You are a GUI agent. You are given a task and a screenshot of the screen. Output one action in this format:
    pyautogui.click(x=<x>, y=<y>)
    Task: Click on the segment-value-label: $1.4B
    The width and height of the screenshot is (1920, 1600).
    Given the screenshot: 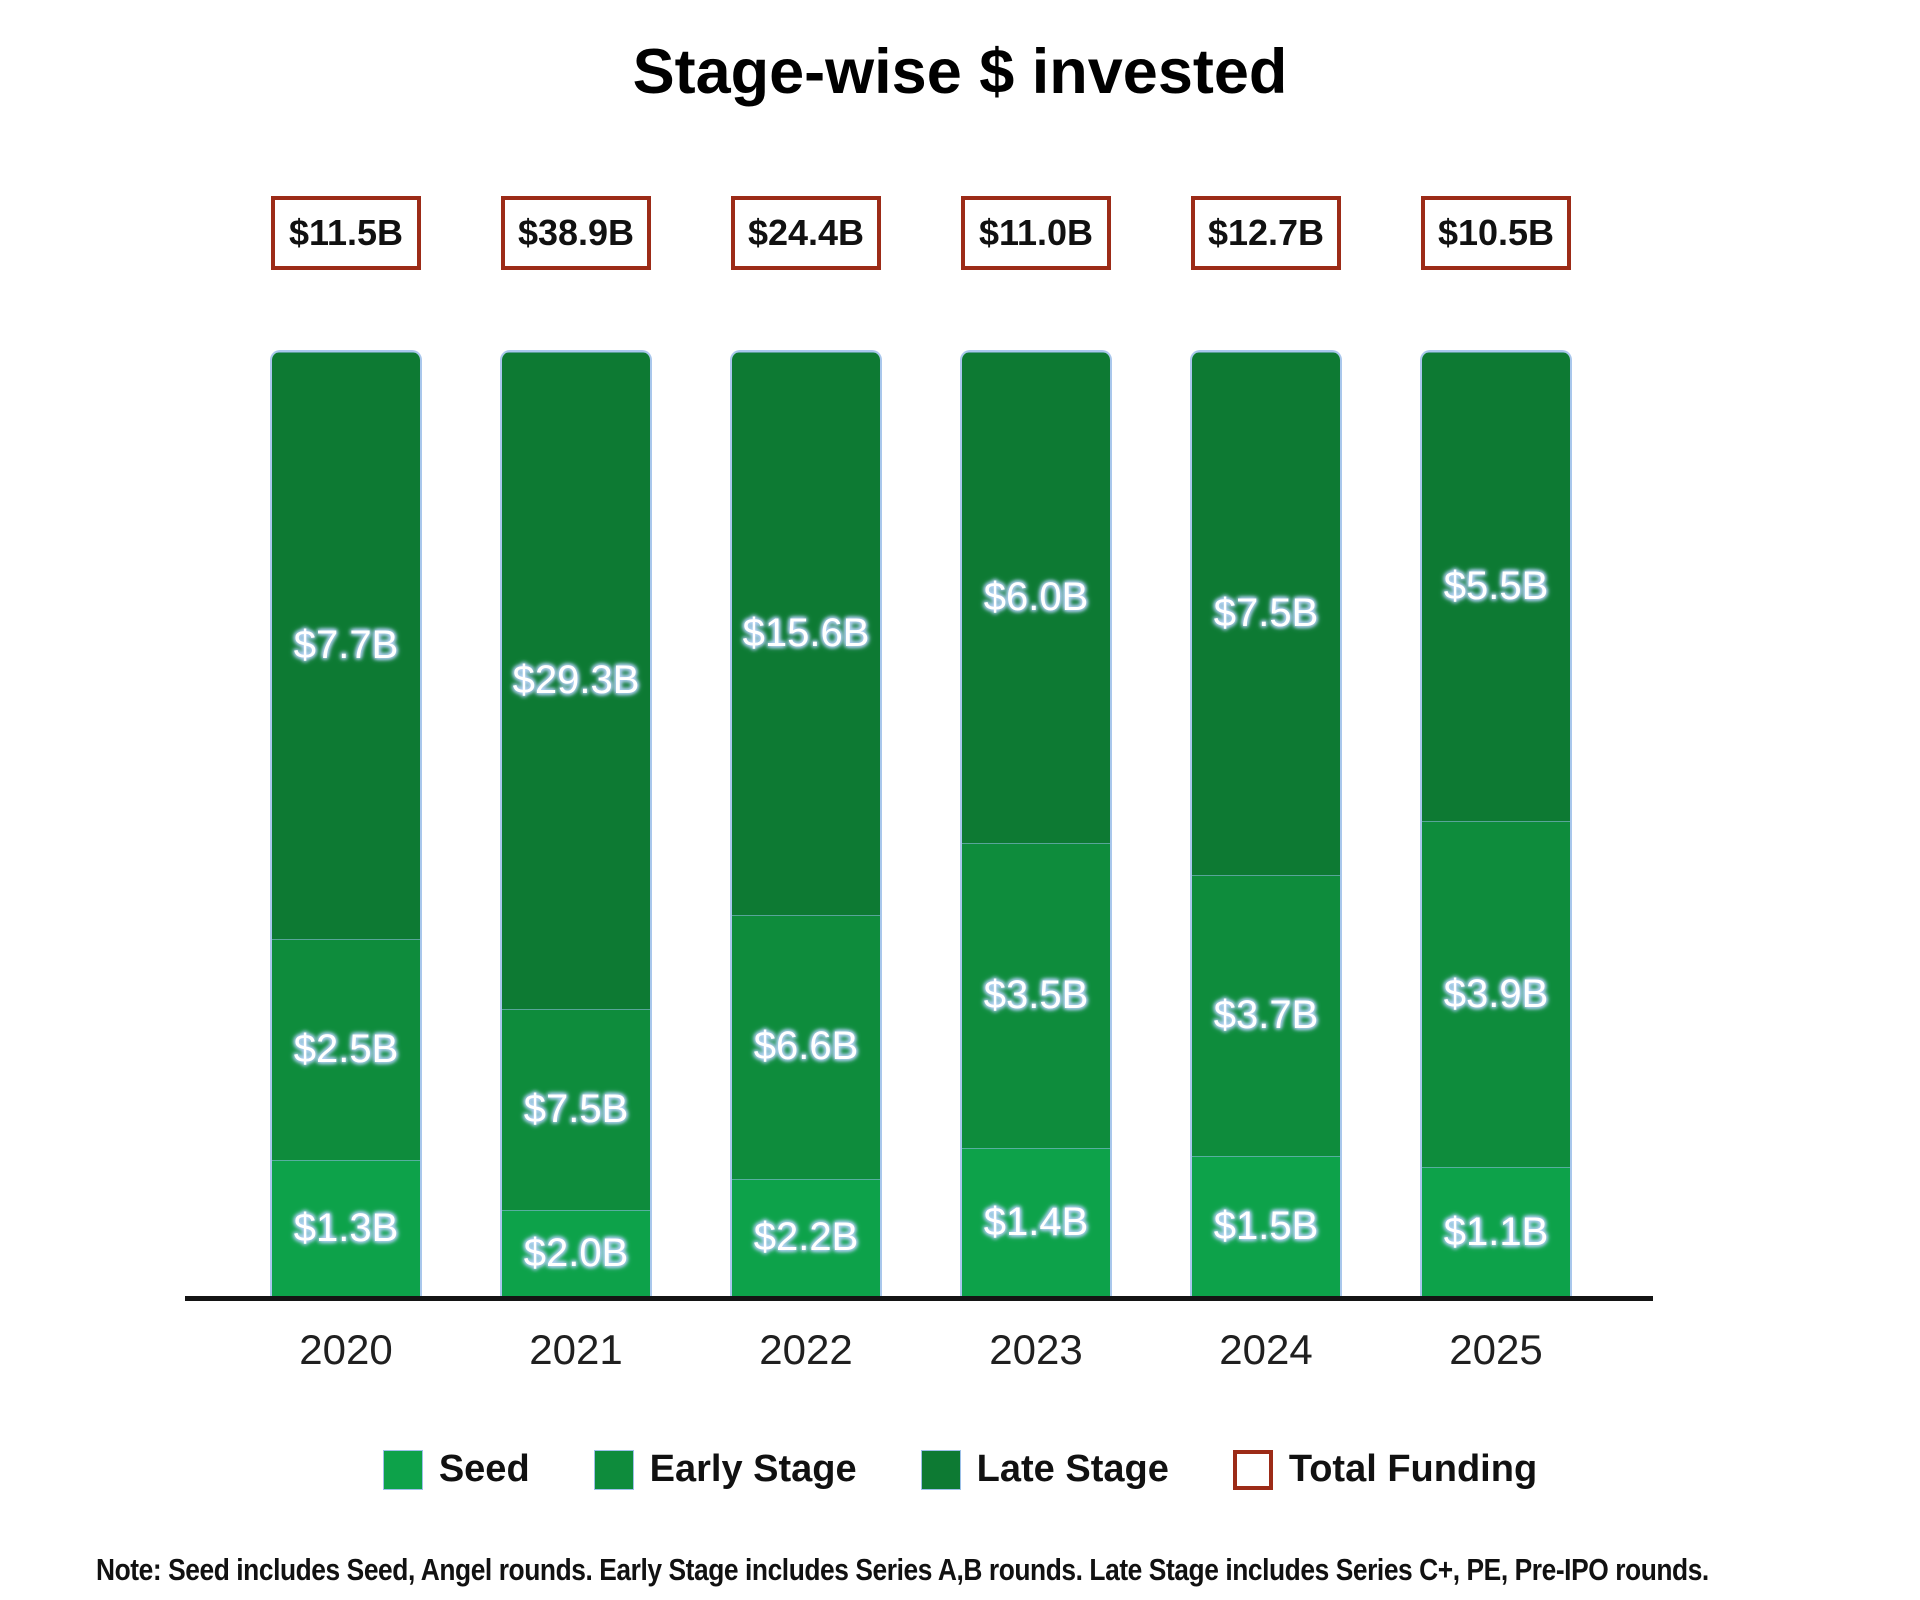 What is the action you would take?
    pyautogui.click(x=1036, y=1221)
    